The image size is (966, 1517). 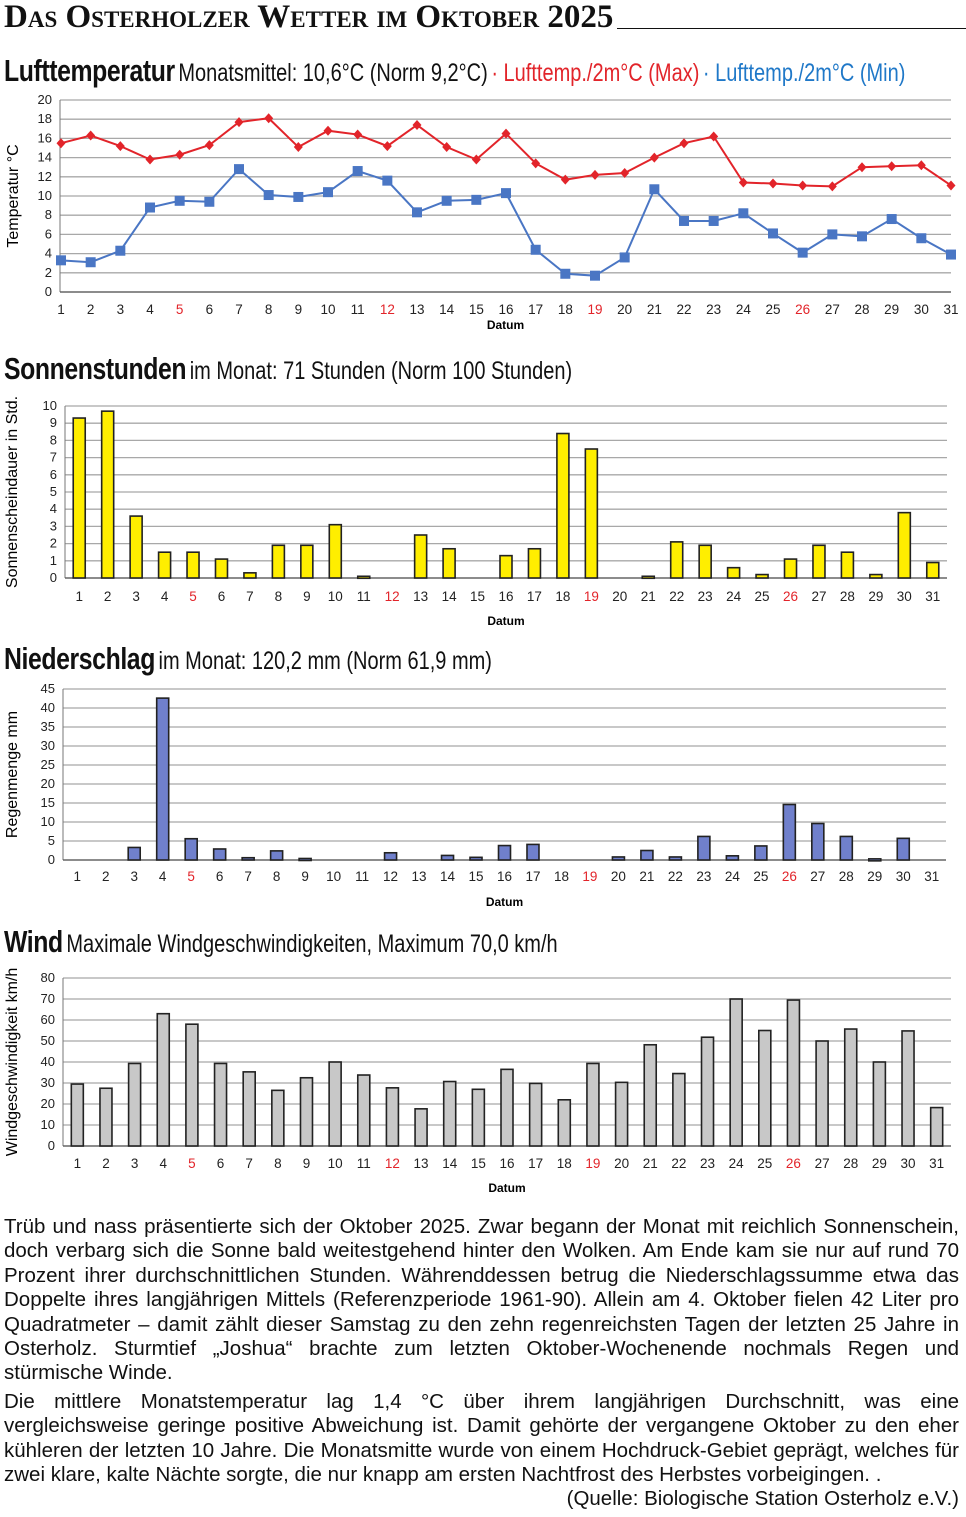 What do you see at coordinates (48, 1082) in the screenshot?
I see `wind-ytick-label: 30` at bounding box center [48, 1082].